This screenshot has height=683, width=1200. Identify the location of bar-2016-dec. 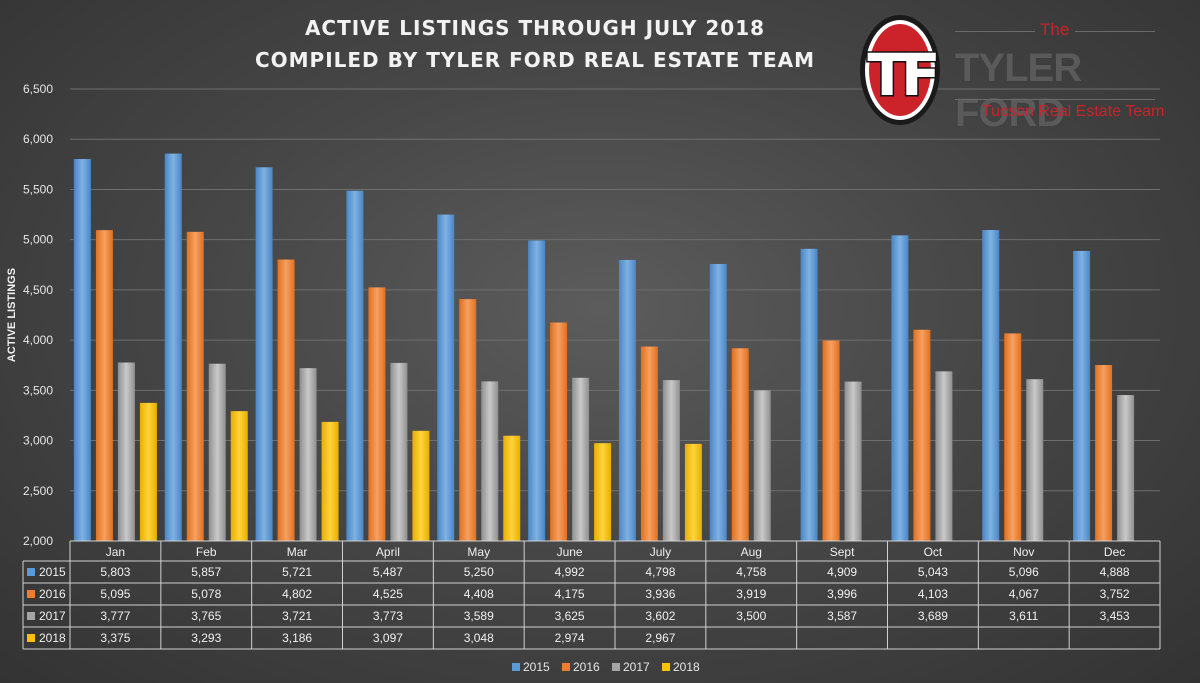
(1104, 453).